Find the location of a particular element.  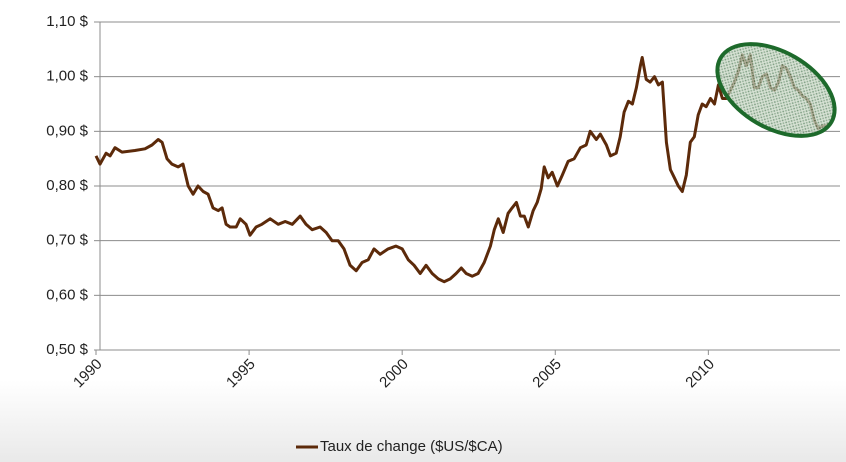

y-tick-label: 1,00 $ is located at coordinates (67, 76).